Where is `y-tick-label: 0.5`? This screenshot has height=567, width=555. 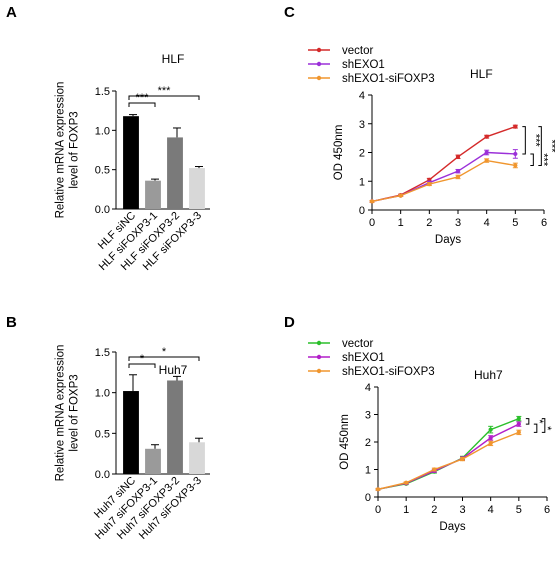
y-tick-label: 0.5 is located at coordinates (102, 434).